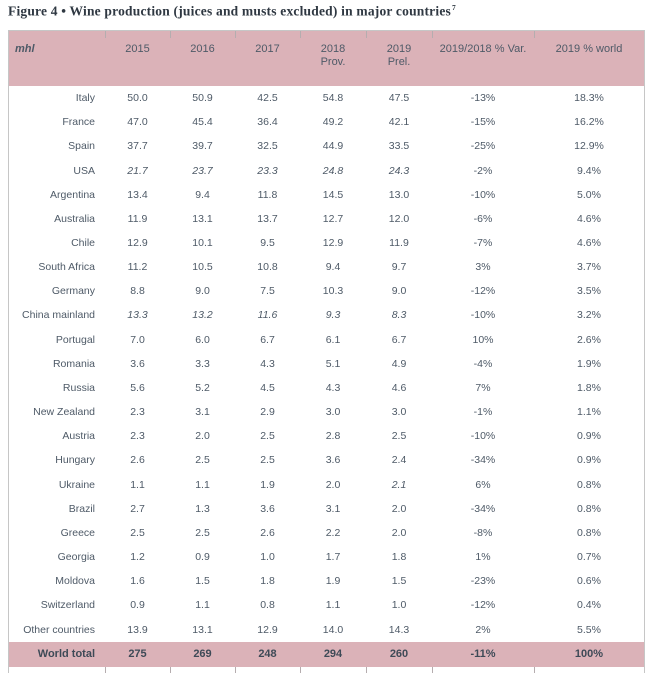 This screenshot has height=673, width=650. What do you see at coordinates (326, 388) in the screenshot?
I see `table-row: Russia 5.6 5.2 4.5 4.3 4.6 7% 1.8%` at bounding box center [326, 388].